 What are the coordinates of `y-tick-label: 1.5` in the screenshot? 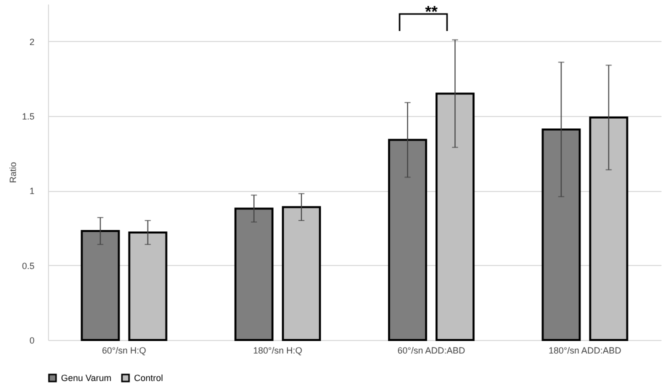 It's located at (28, 117).